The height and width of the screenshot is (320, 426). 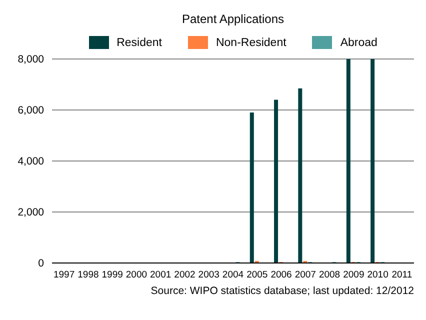 What do you see at coordinates (353, 275) in the screenshot?
I see `x-tick-label: 2009` at bounding box center [353, 275].